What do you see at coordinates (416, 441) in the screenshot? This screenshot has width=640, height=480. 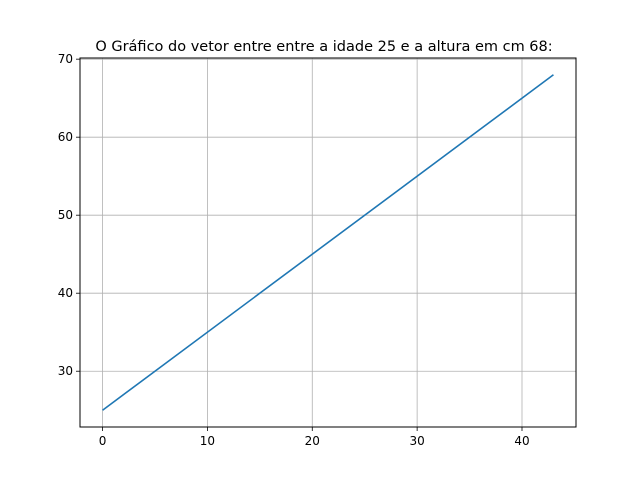 I see `x-tick-label: 30` at bounding box center [416, 441].